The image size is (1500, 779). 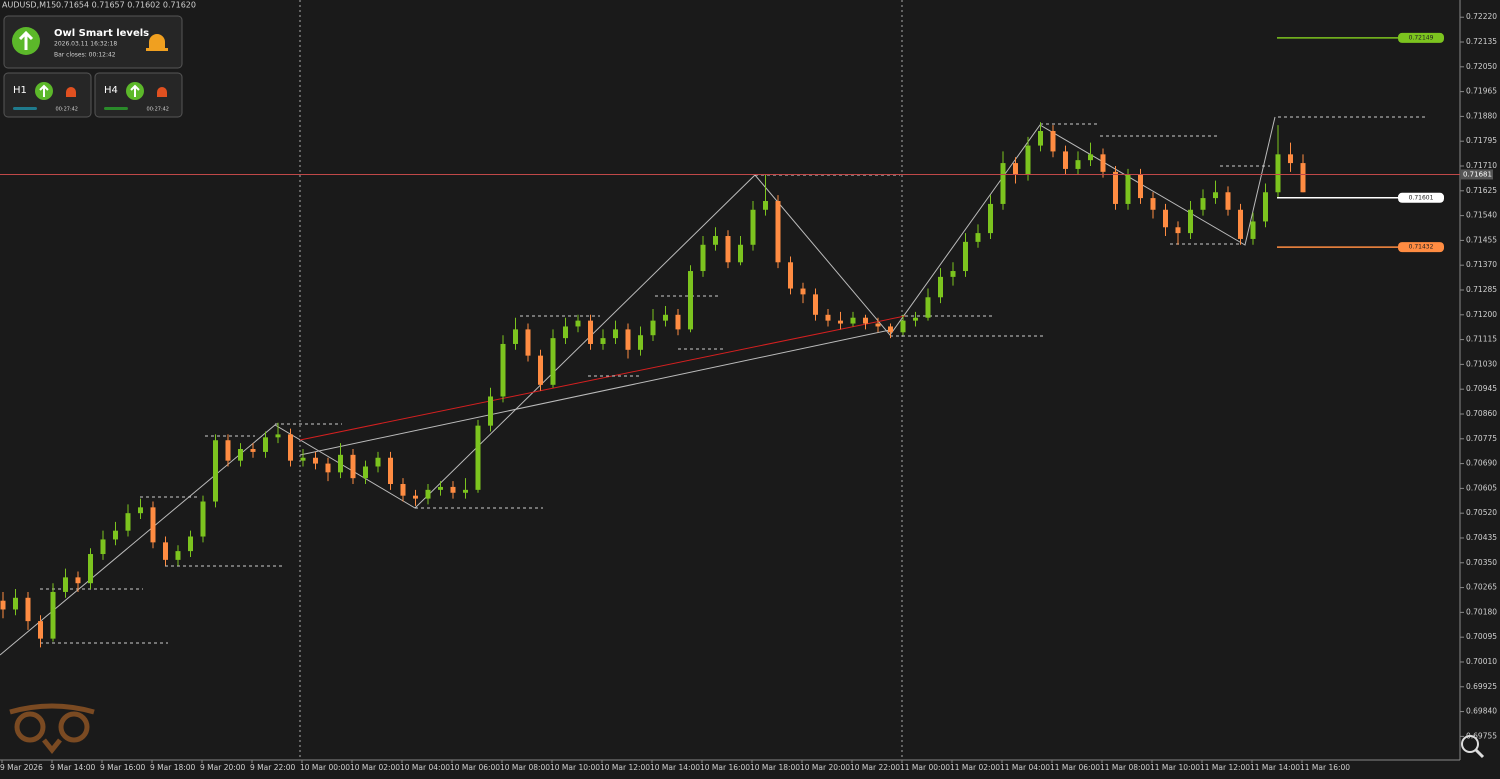 I want to click on current-price-box, so click(x=1477, y=174).